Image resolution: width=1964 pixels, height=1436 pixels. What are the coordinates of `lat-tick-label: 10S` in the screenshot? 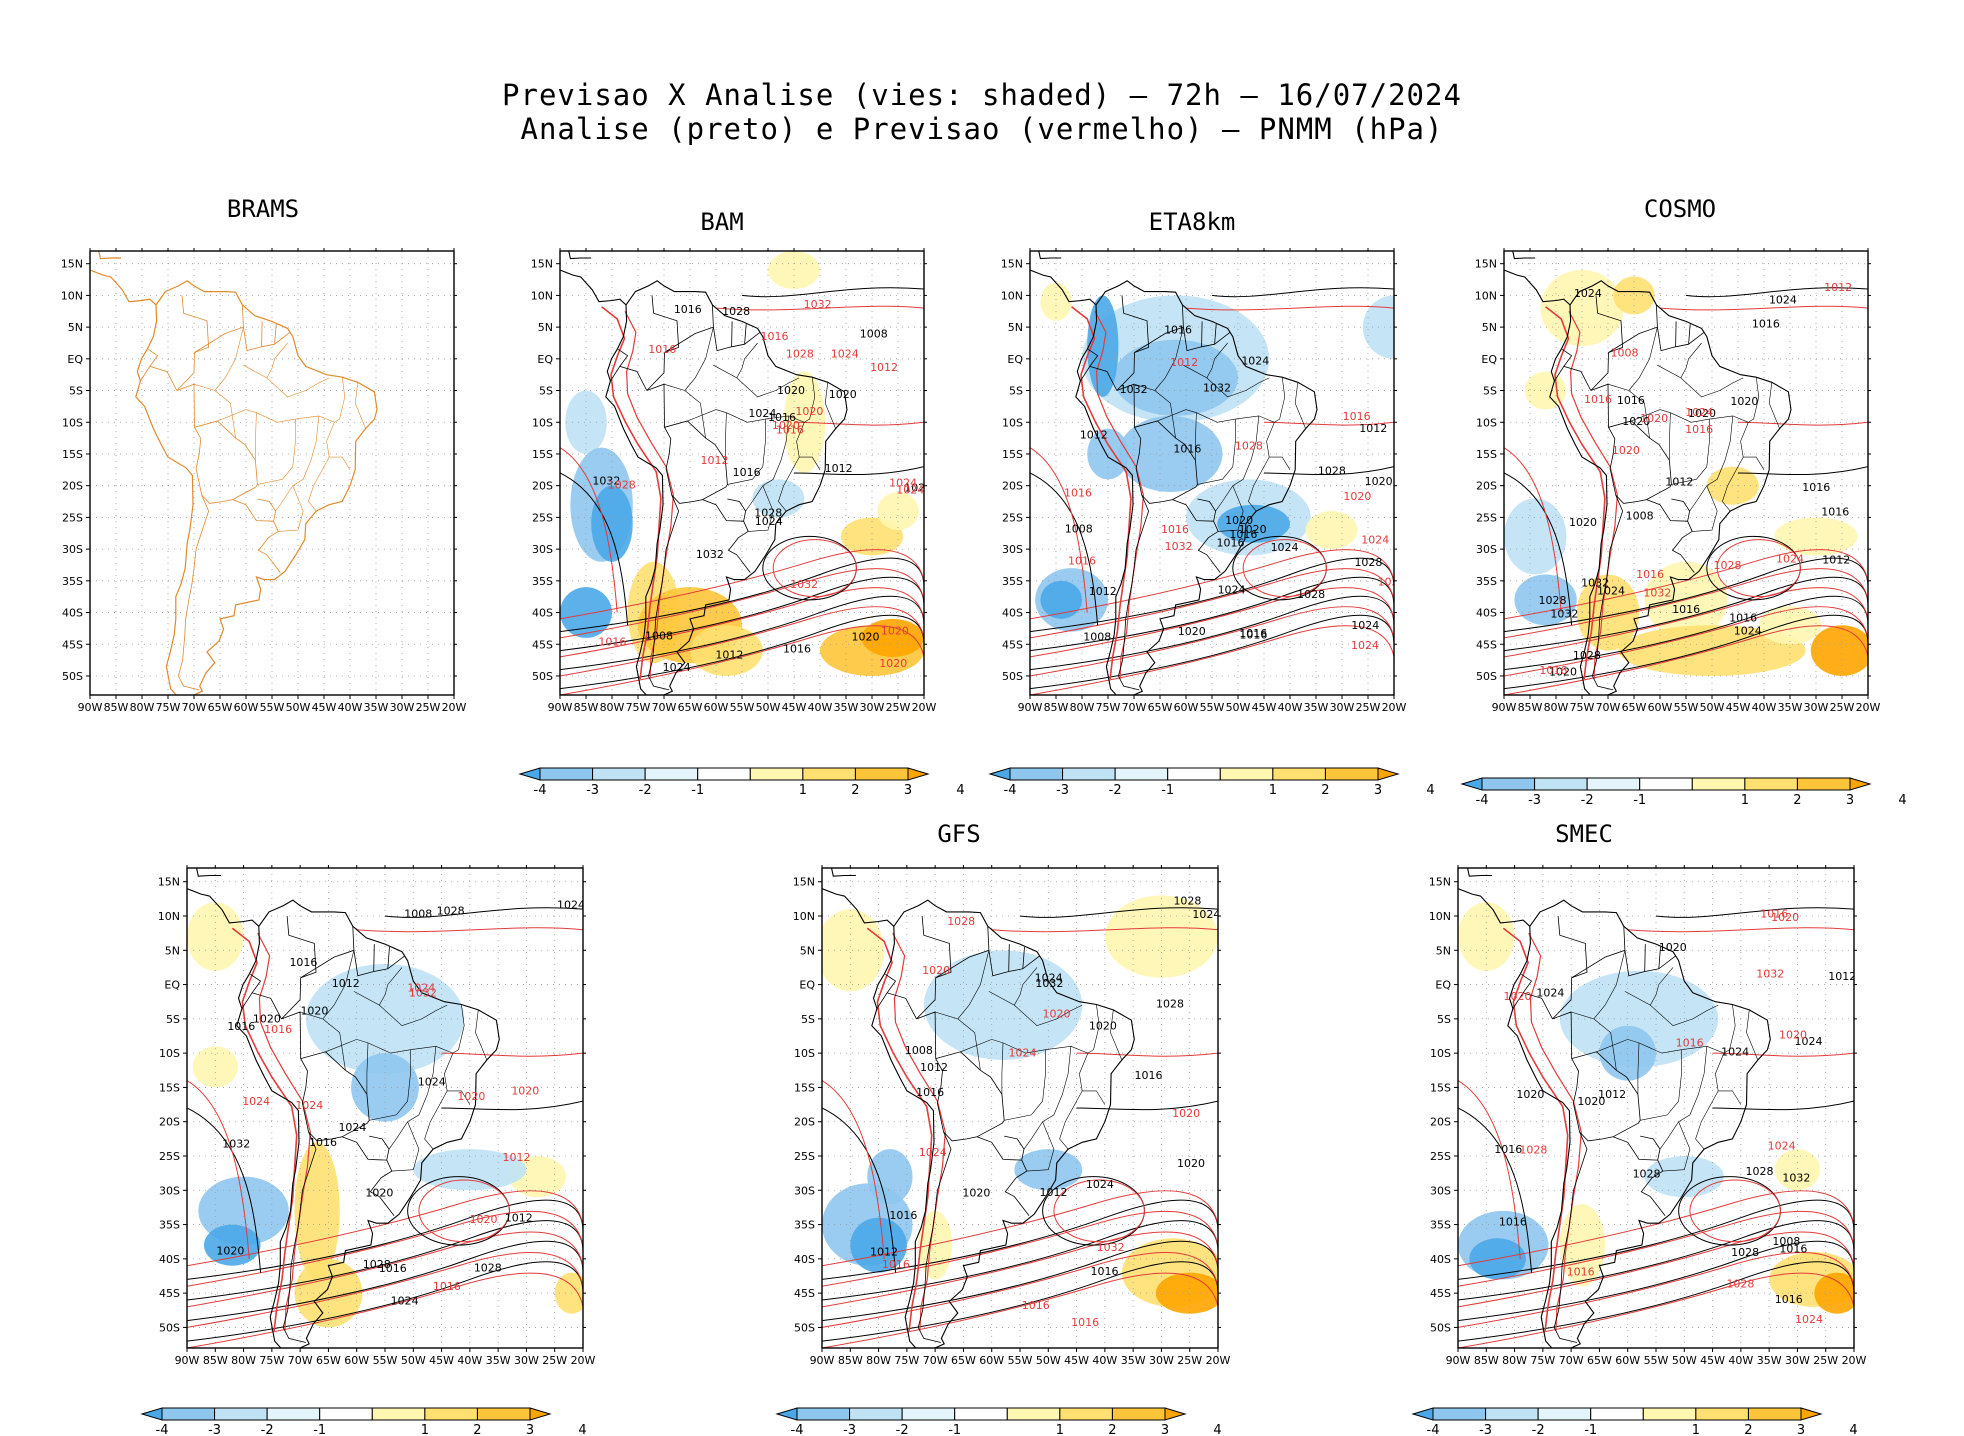 It's located at (542, 422).